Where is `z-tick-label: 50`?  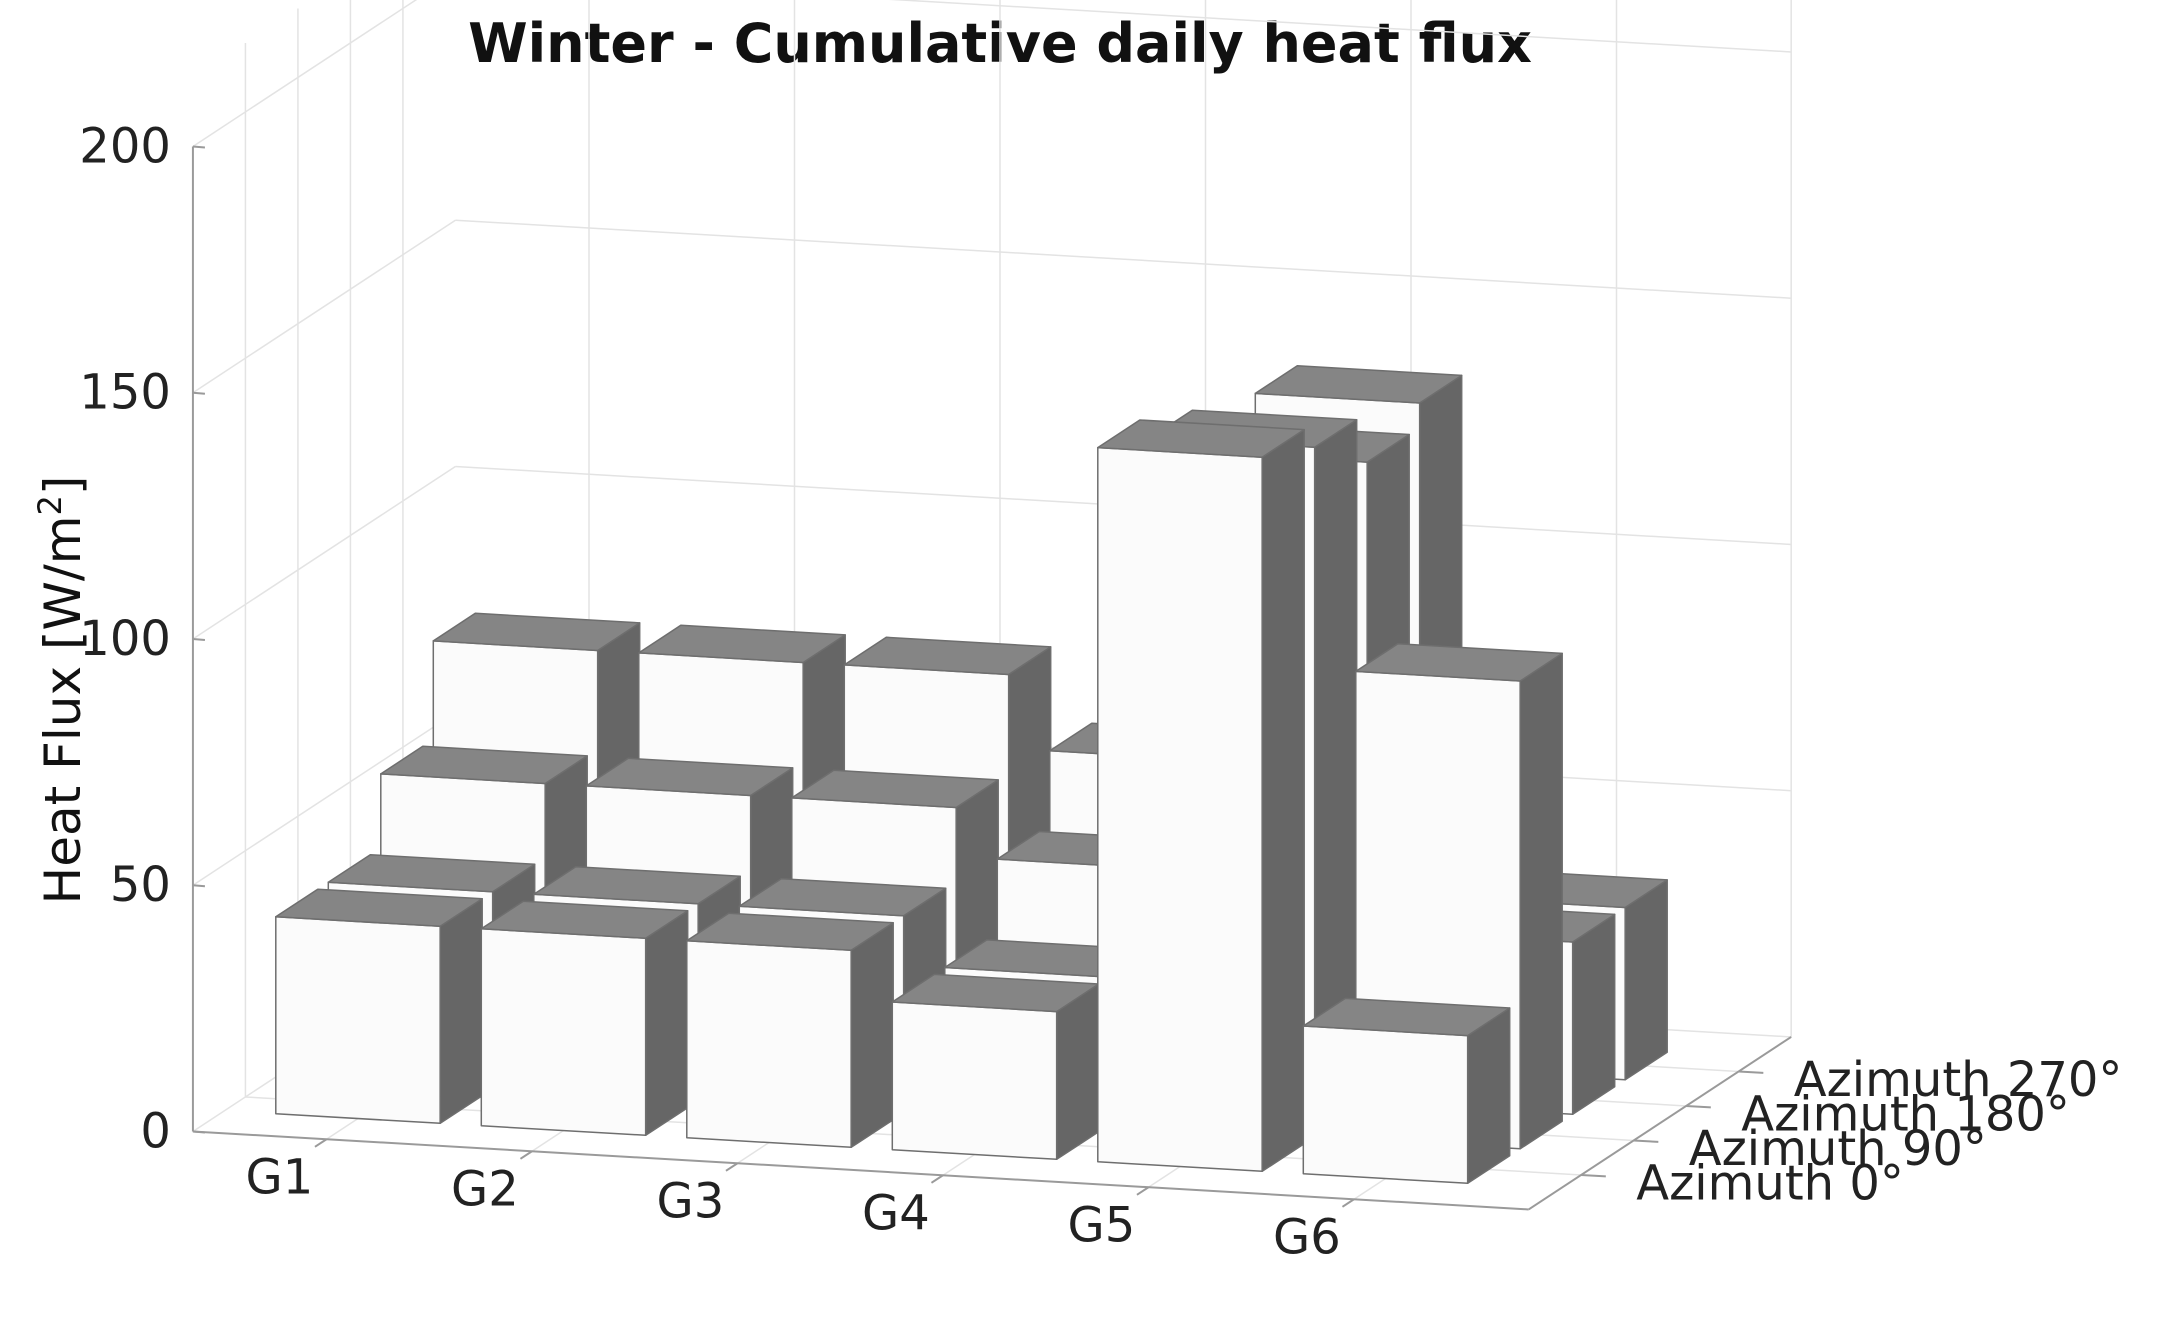 z-tick-label: 50 is located at coordinates (140, 885).